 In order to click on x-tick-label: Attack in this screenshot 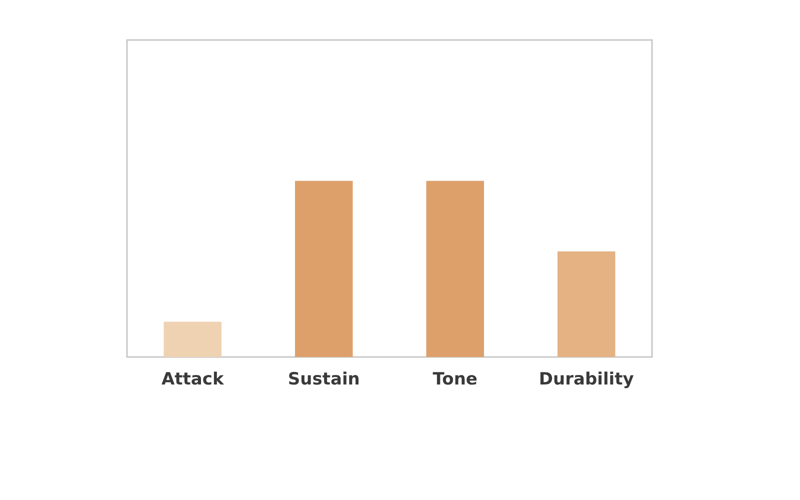, I will do `click(192, 380)`.